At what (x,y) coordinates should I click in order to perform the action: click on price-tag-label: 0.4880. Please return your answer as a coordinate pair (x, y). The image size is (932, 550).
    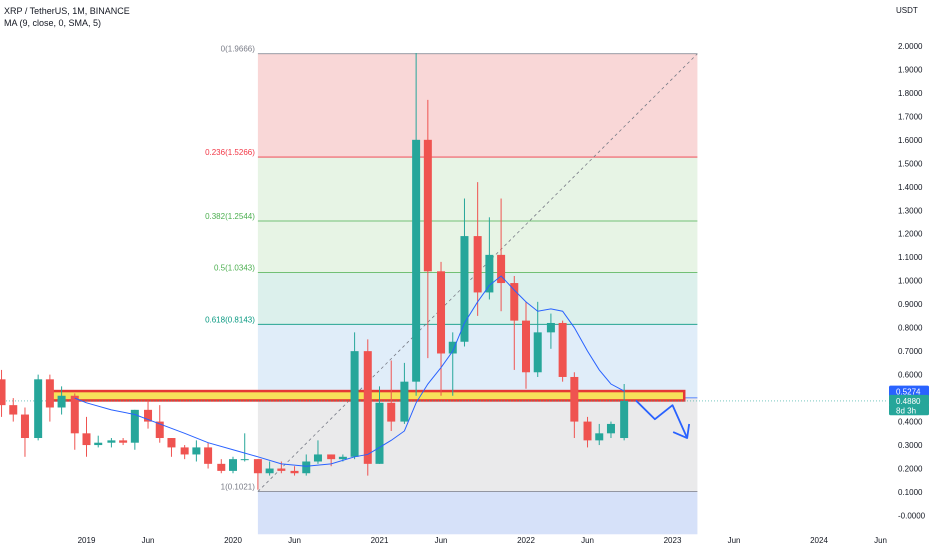
    Looking at the image, I should click on (908, 401).